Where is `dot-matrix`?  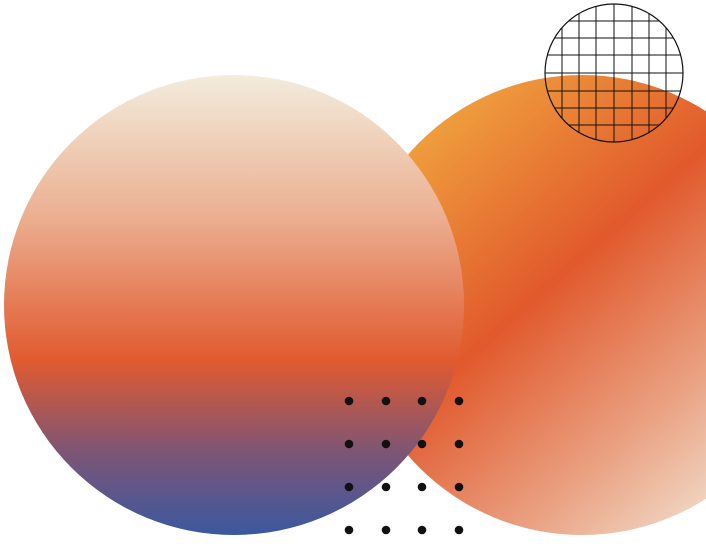
dot-matrix is located at coordinates (404, 465).